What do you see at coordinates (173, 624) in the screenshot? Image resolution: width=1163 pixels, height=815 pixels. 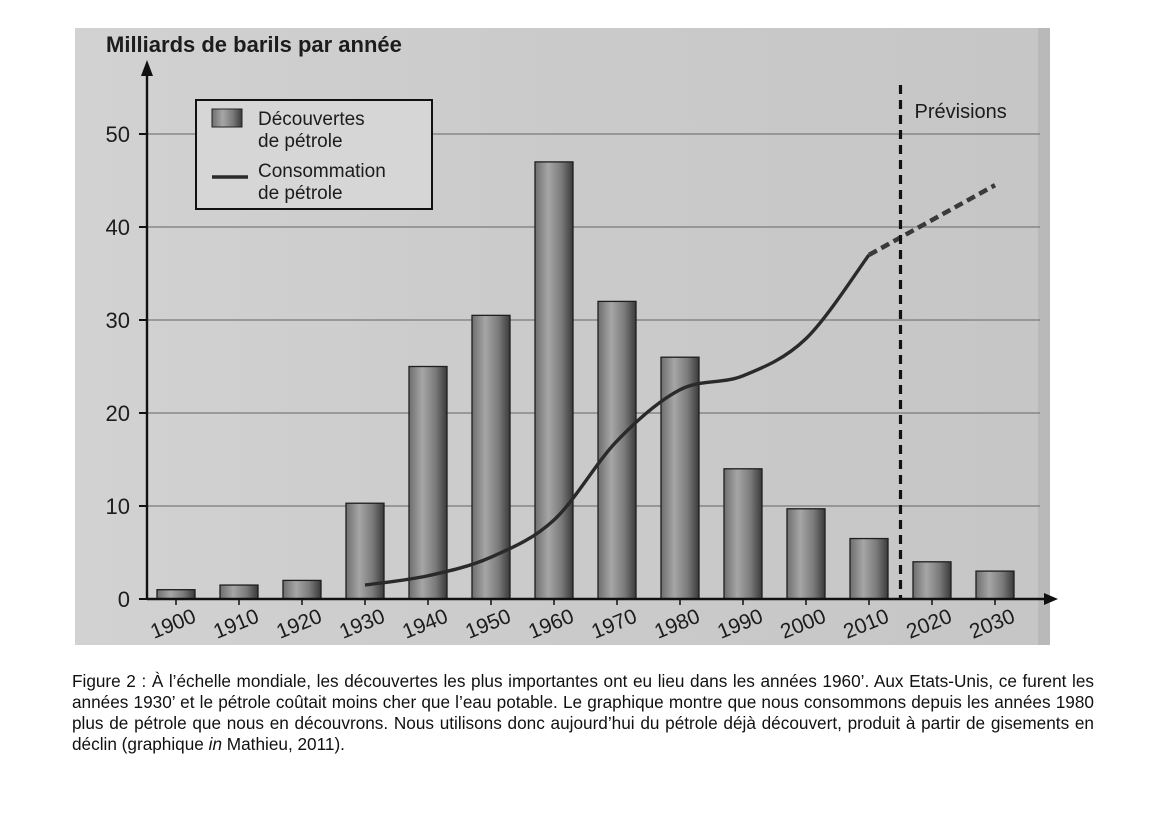 I see `x-tick-label: 1900` at bounding box center [173, 624].